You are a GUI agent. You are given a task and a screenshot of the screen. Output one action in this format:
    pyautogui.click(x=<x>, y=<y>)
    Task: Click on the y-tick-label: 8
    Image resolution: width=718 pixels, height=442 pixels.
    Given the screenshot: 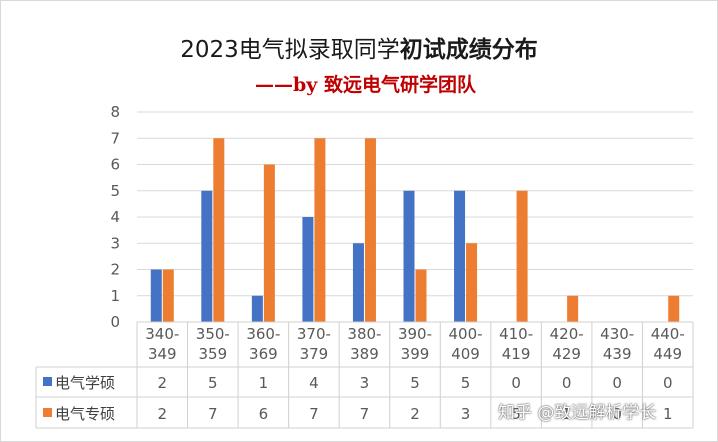 What is the action you would take?
    pyautogui.click(x=115, y=112)
    